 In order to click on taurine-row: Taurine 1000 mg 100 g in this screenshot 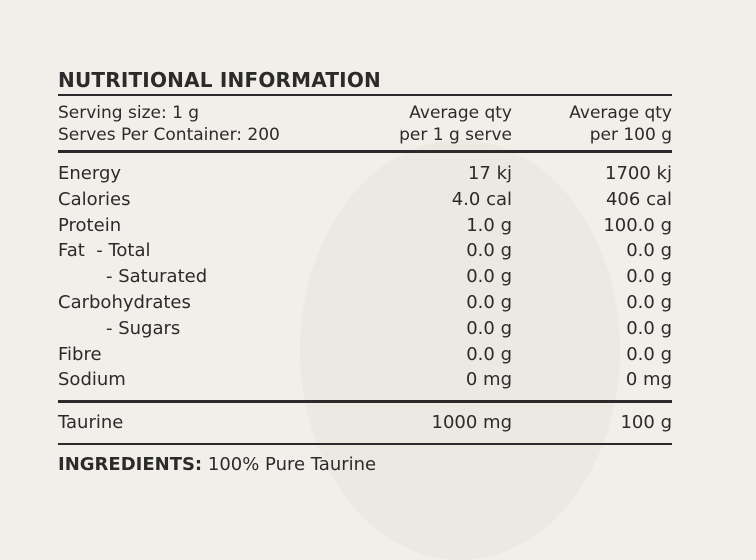, I will do `click(365, 423)`.